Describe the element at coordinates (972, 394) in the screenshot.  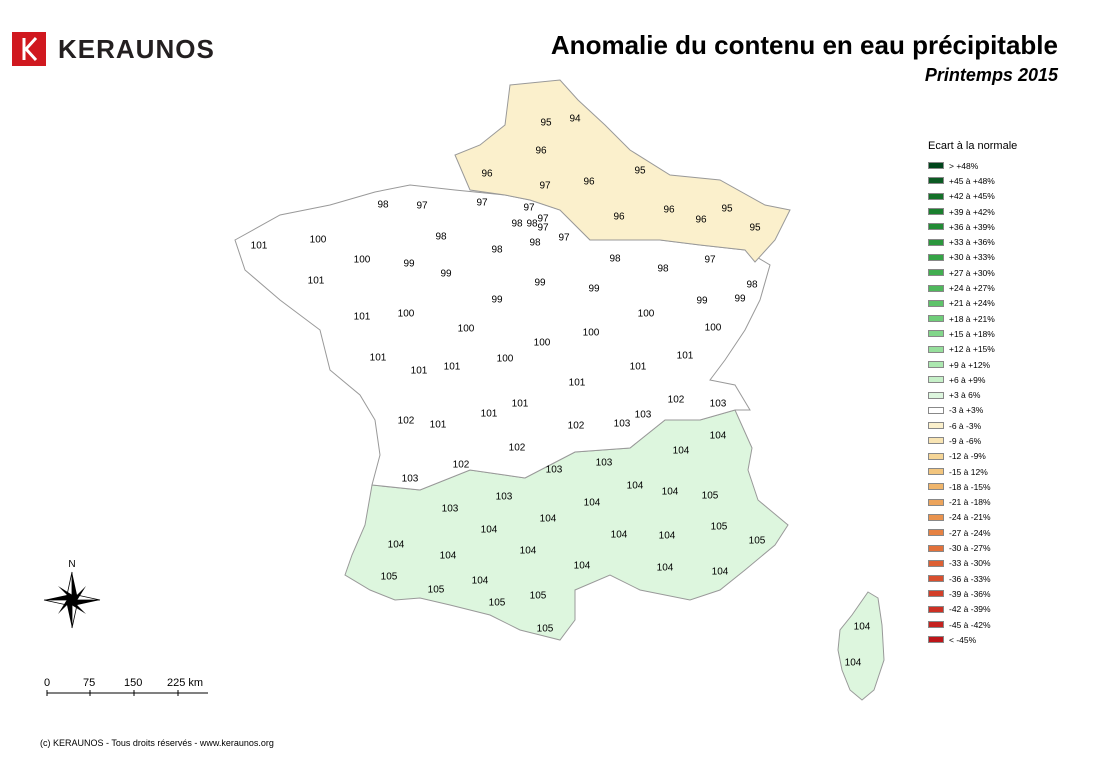
I see `legend-item: +3 à 6%` at that location.